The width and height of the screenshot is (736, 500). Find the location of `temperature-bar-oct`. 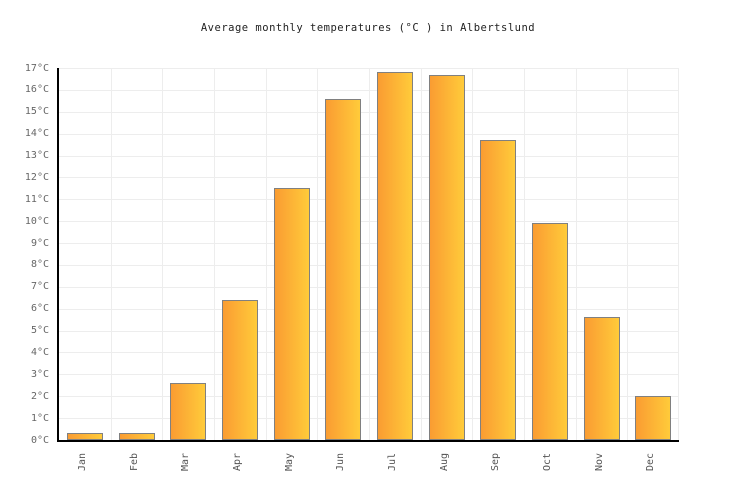

temperature-bar-oct is located at coordinates (549, 331).